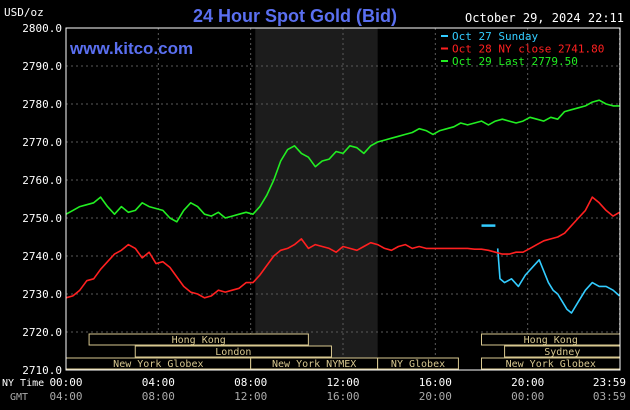 The image size is (630, 410). Describe the element at coordinates (42, 104) in the screenshot. I see `y-tick-label: 2780.0` at that location.